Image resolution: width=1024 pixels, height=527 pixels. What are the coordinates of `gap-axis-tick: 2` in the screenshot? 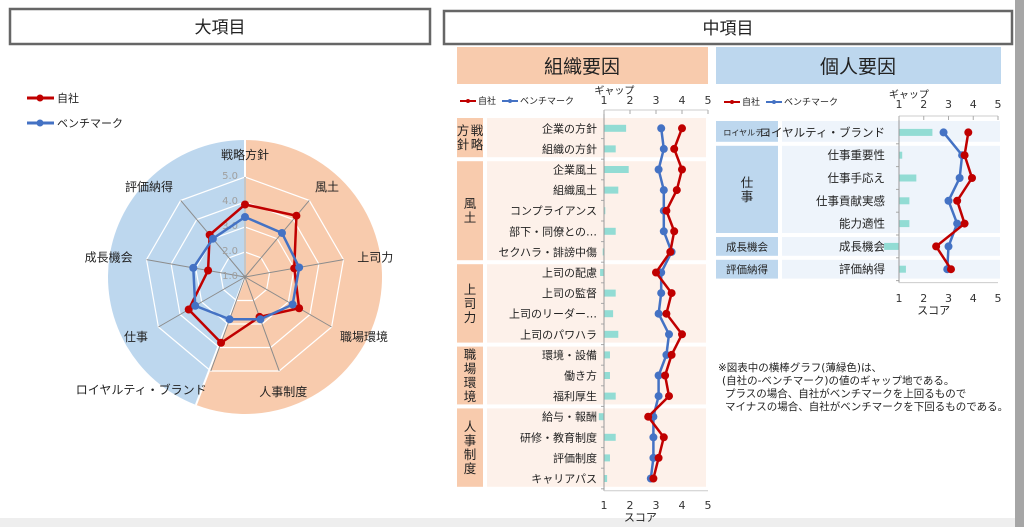 It's located at (630, 100).